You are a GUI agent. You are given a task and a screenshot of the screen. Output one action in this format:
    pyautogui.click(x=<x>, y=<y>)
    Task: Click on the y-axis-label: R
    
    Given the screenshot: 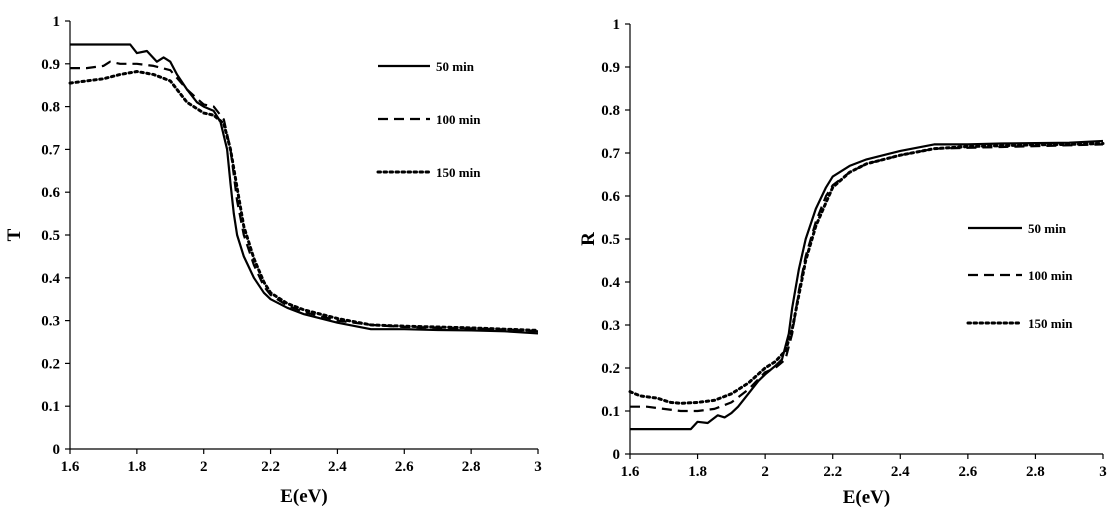 What is the action you would take?
    pyautogui.click(x=588, y=239)
    